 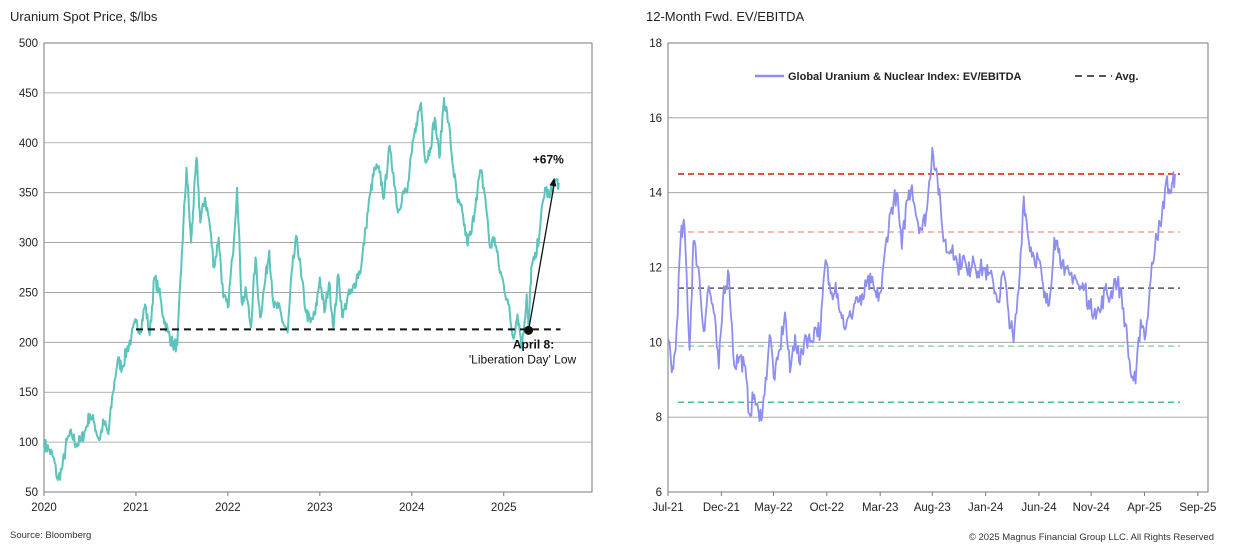 What do you see at coordinates (655, 119) in the screenshot?
I see `right-y-tick-label: 16` at bounding box center [655, 119].